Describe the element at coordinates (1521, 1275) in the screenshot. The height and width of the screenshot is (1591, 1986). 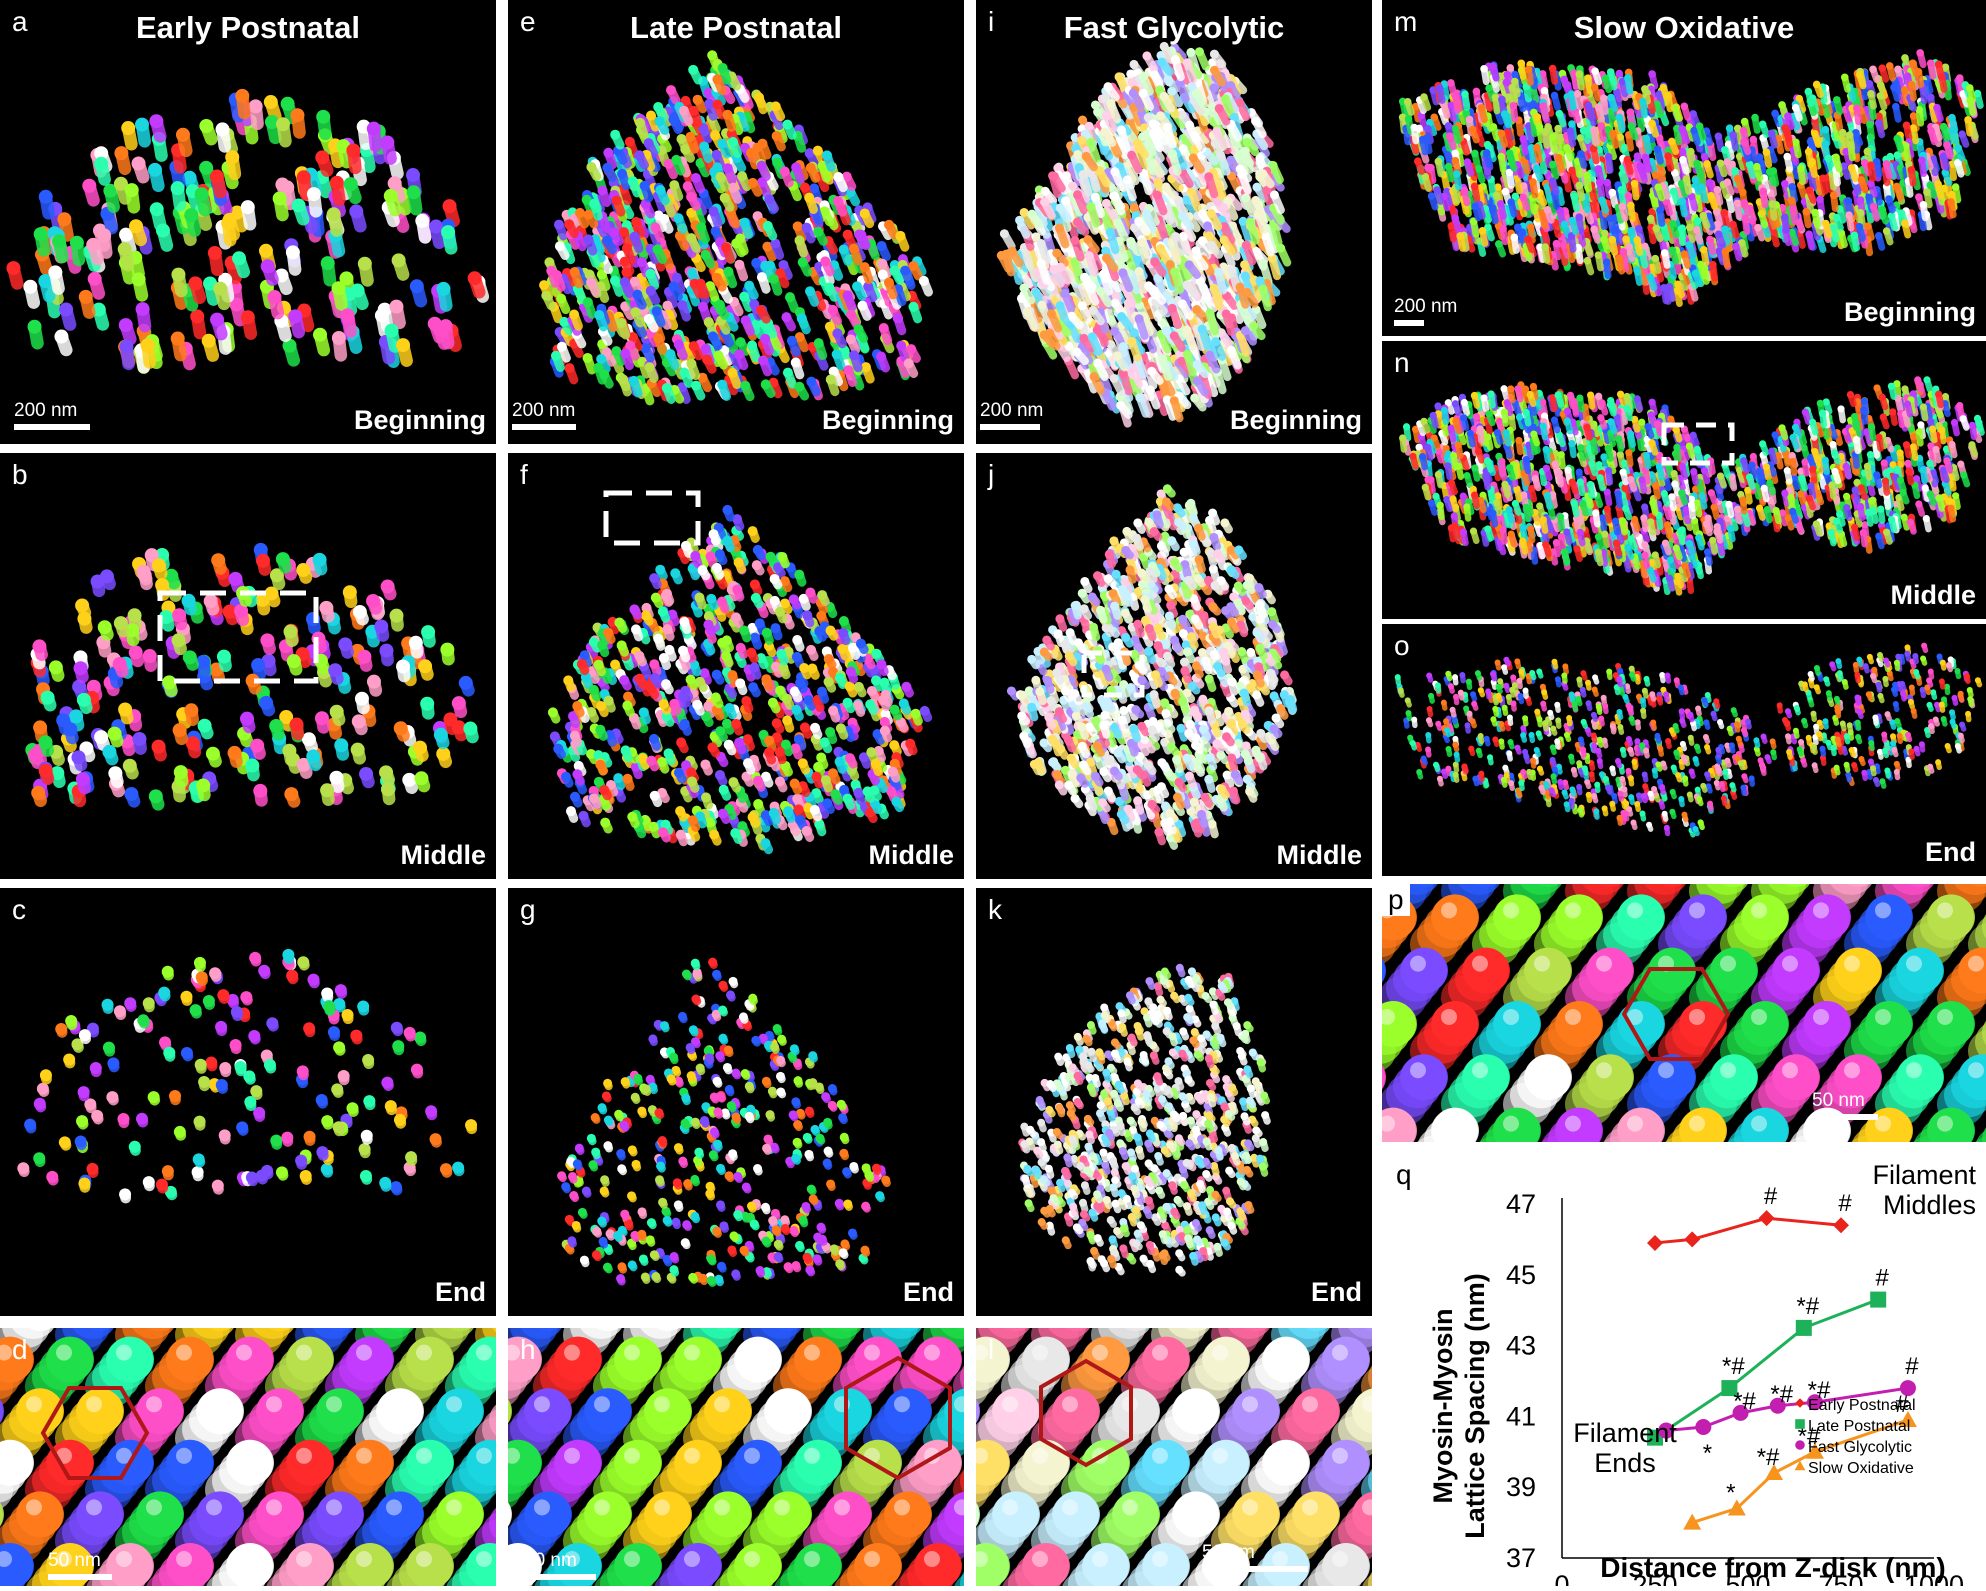
I see `y-tick-label: 45` at that location.